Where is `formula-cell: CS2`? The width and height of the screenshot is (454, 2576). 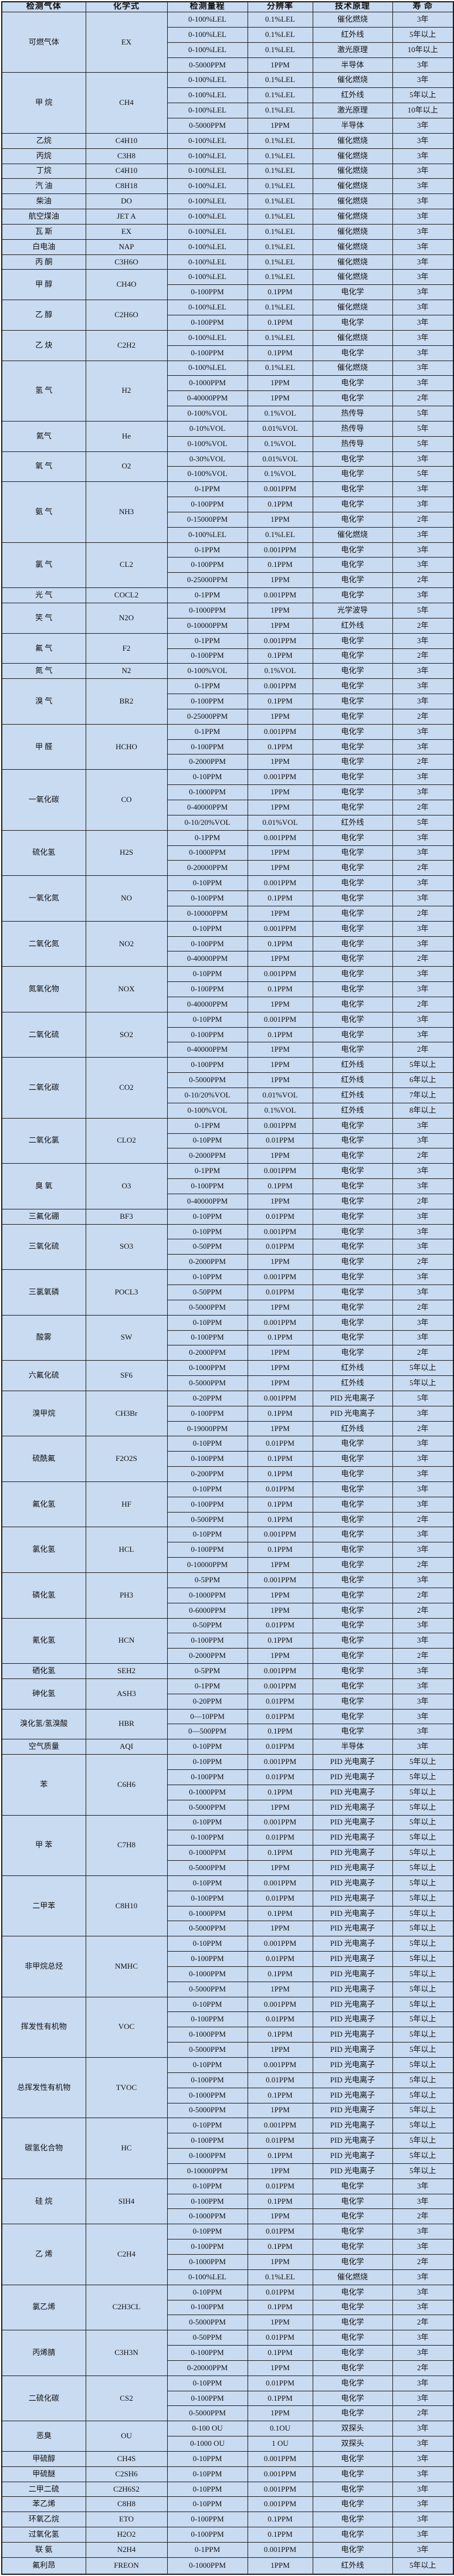 formula-cell: CS2 is located at coordinates (126, 2398).